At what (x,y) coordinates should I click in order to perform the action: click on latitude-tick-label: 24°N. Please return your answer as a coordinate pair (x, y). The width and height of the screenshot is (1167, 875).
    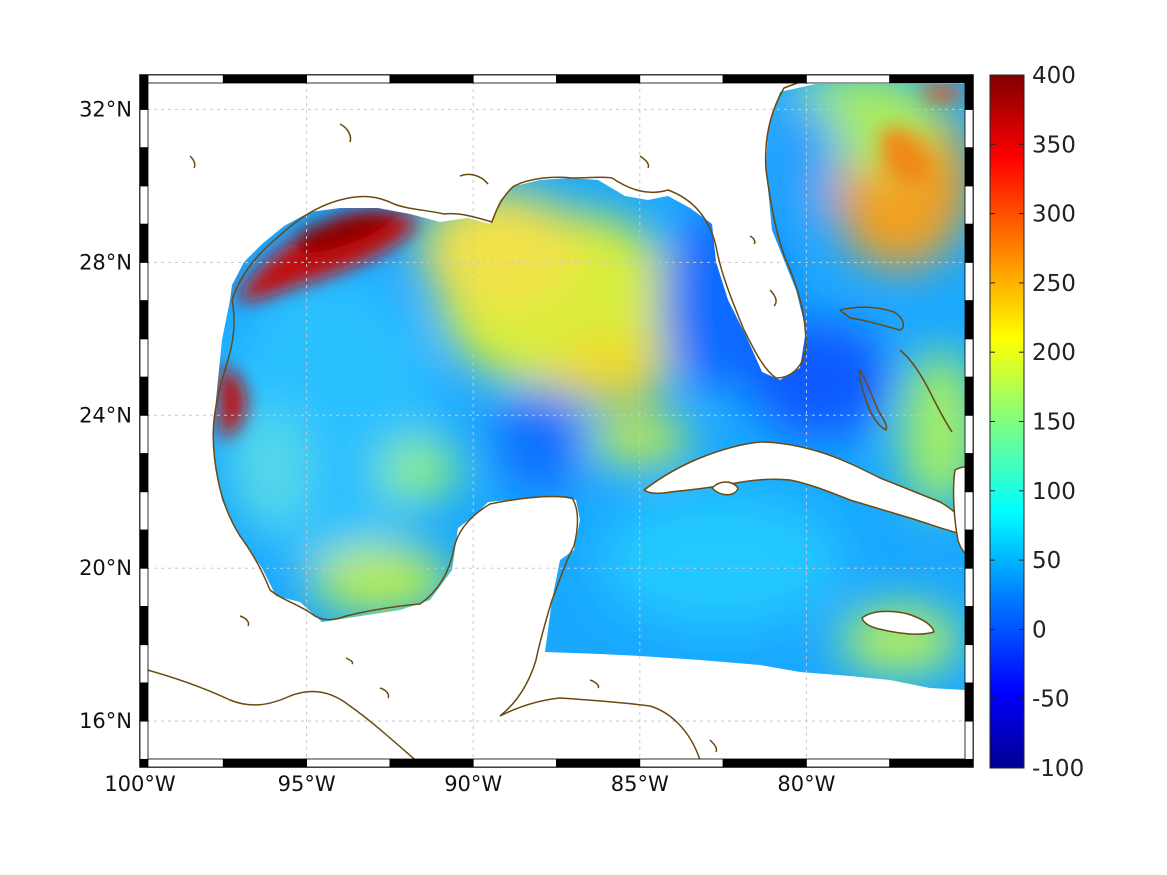
    Looking at the image, I should click on (105, 415).